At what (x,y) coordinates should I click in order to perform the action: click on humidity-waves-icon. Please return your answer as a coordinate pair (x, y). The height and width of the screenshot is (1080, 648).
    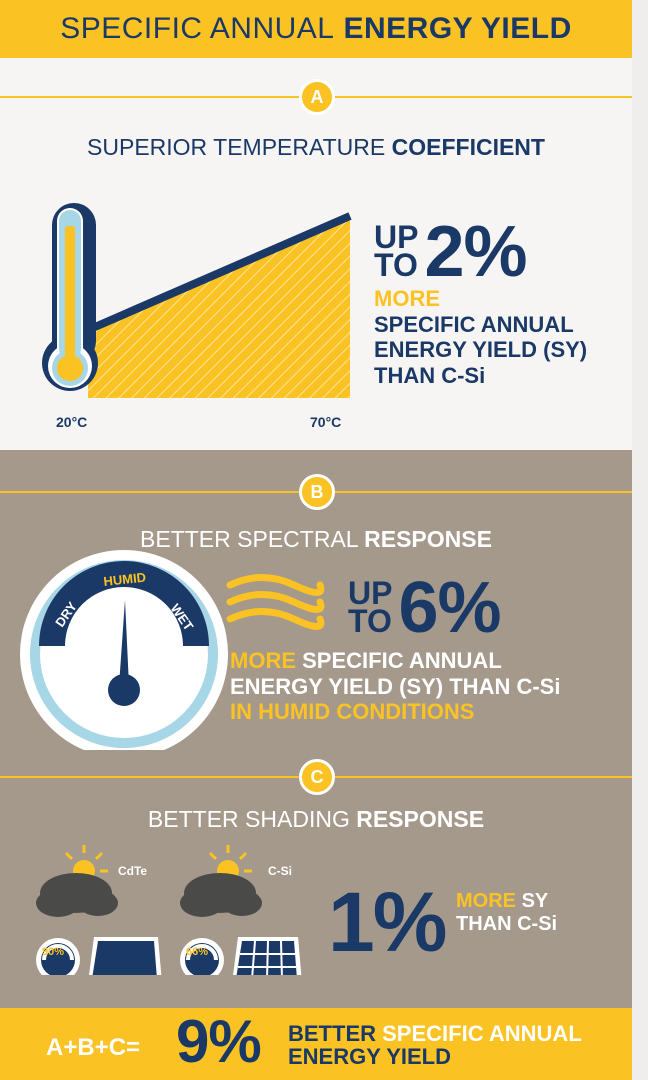
    Looking at the image, I should click on (275, 602).